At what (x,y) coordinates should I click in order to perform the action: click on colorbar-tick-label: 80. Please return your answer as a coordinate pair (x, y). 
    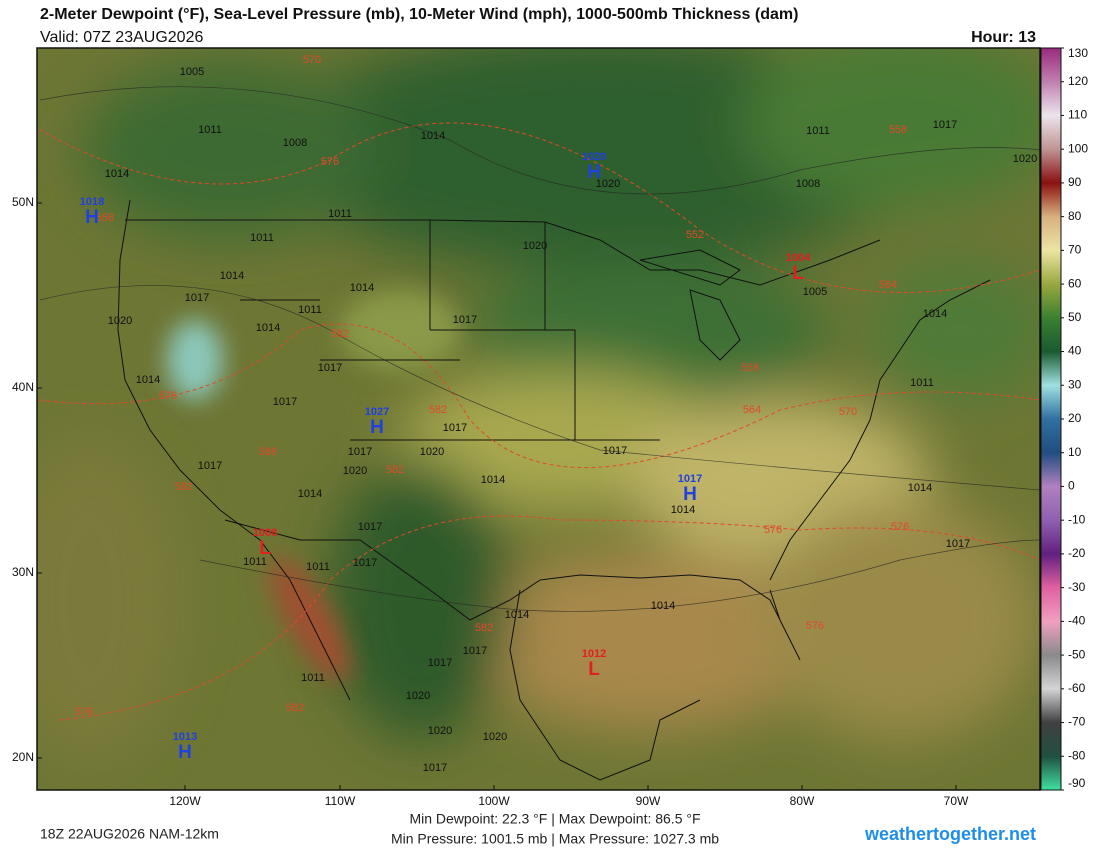
    Looking at the image, I should click on (1075, 216).